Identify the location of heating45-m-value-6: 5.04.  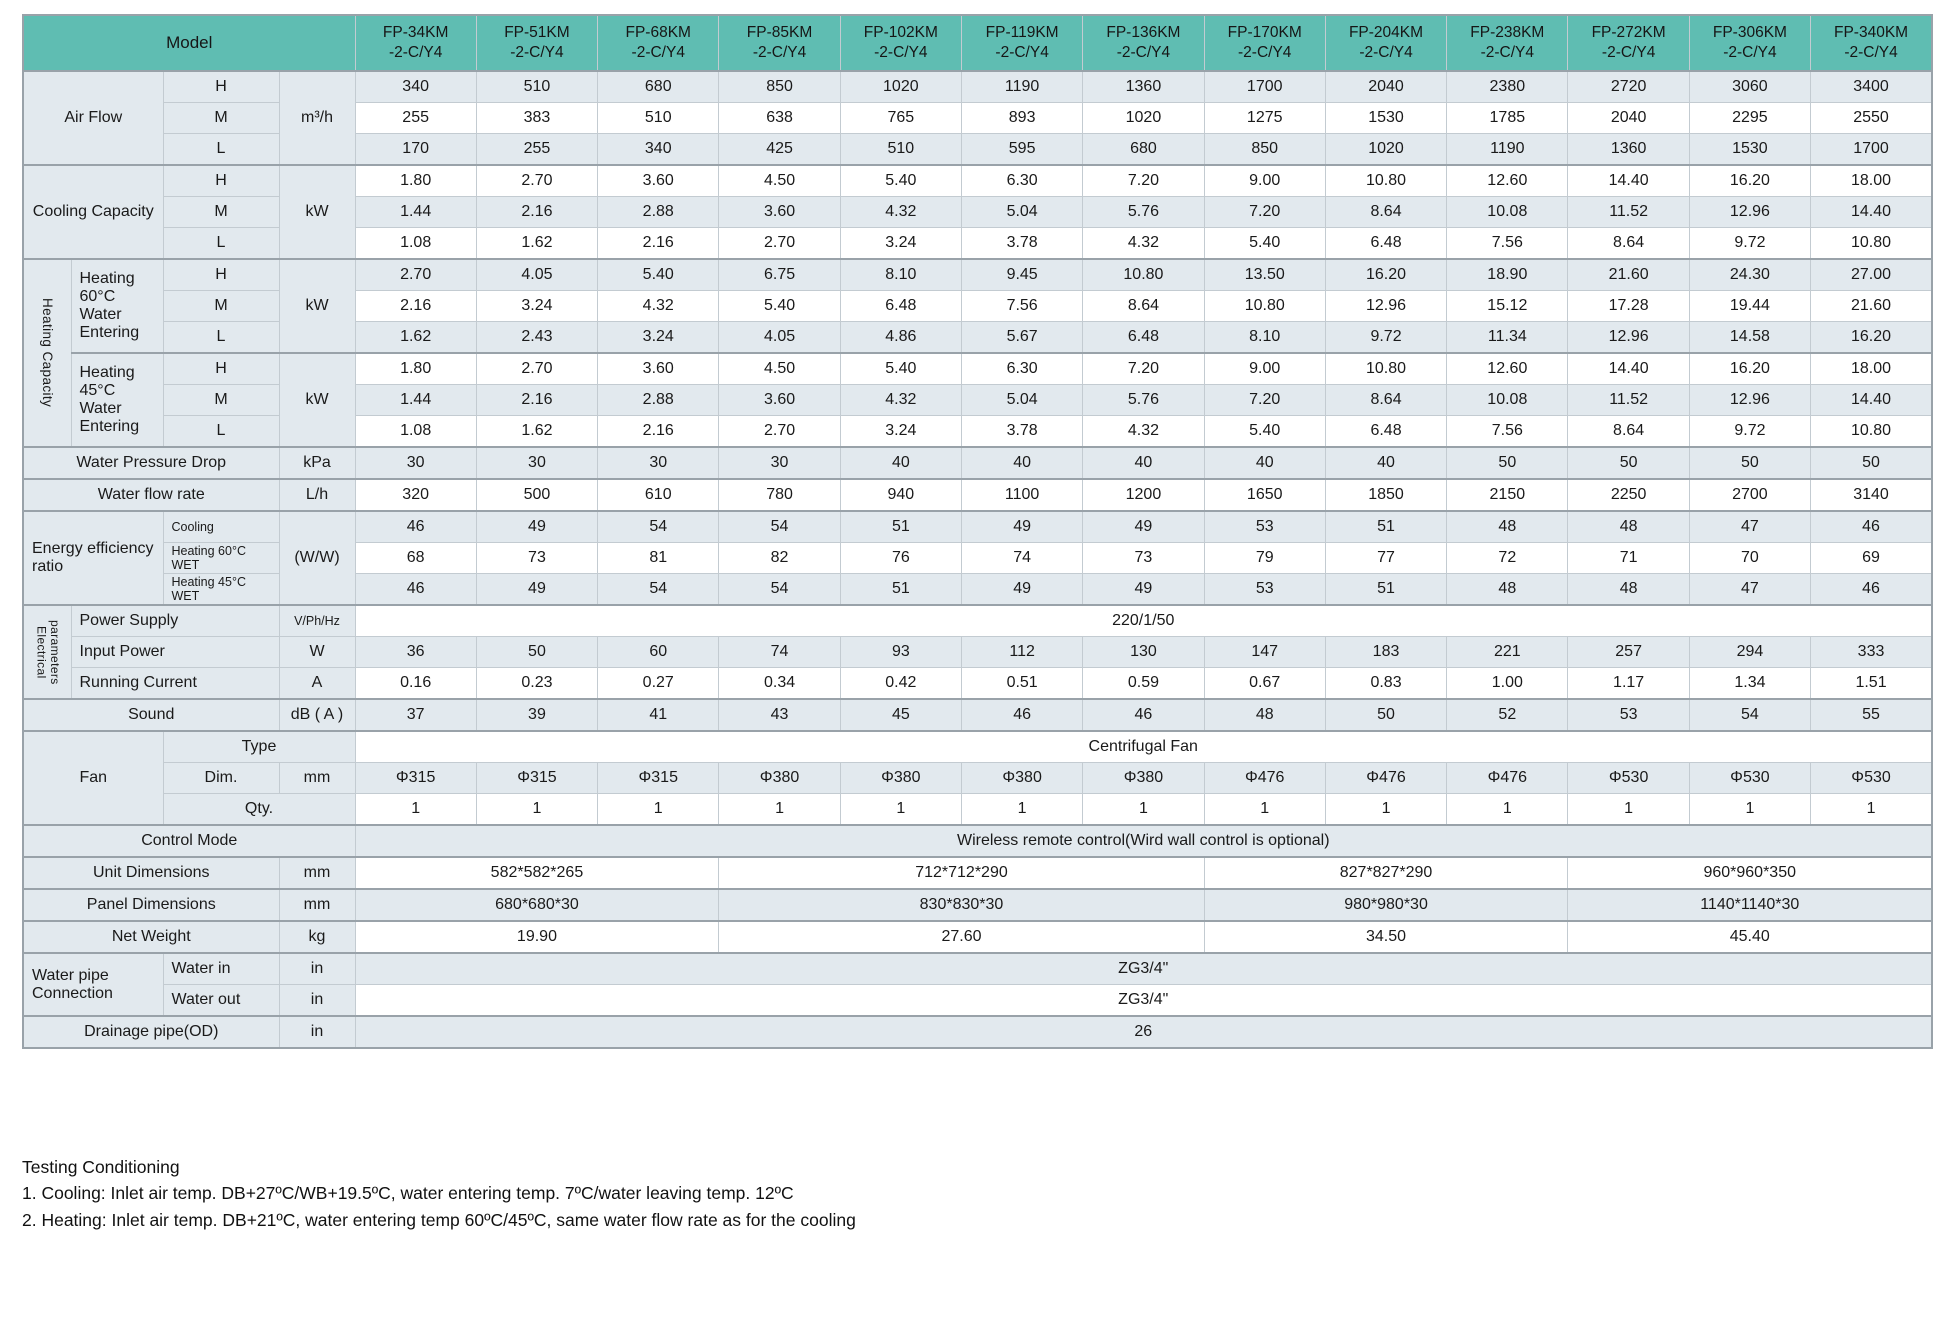
(1022, 400).